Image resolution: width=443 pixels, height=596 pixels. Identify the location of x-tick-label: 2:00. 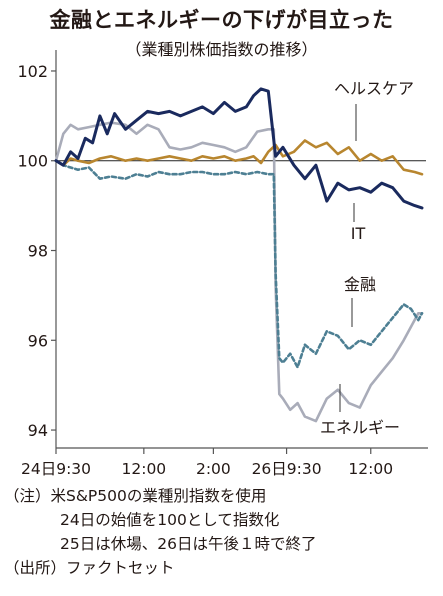
(213, 469).